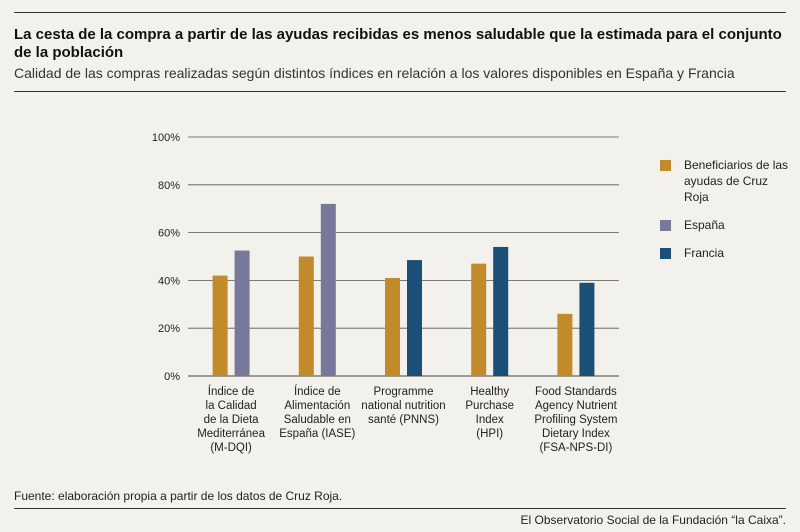  I want to click on x-tick-label: Agency Nutrient, so click(576, 406).